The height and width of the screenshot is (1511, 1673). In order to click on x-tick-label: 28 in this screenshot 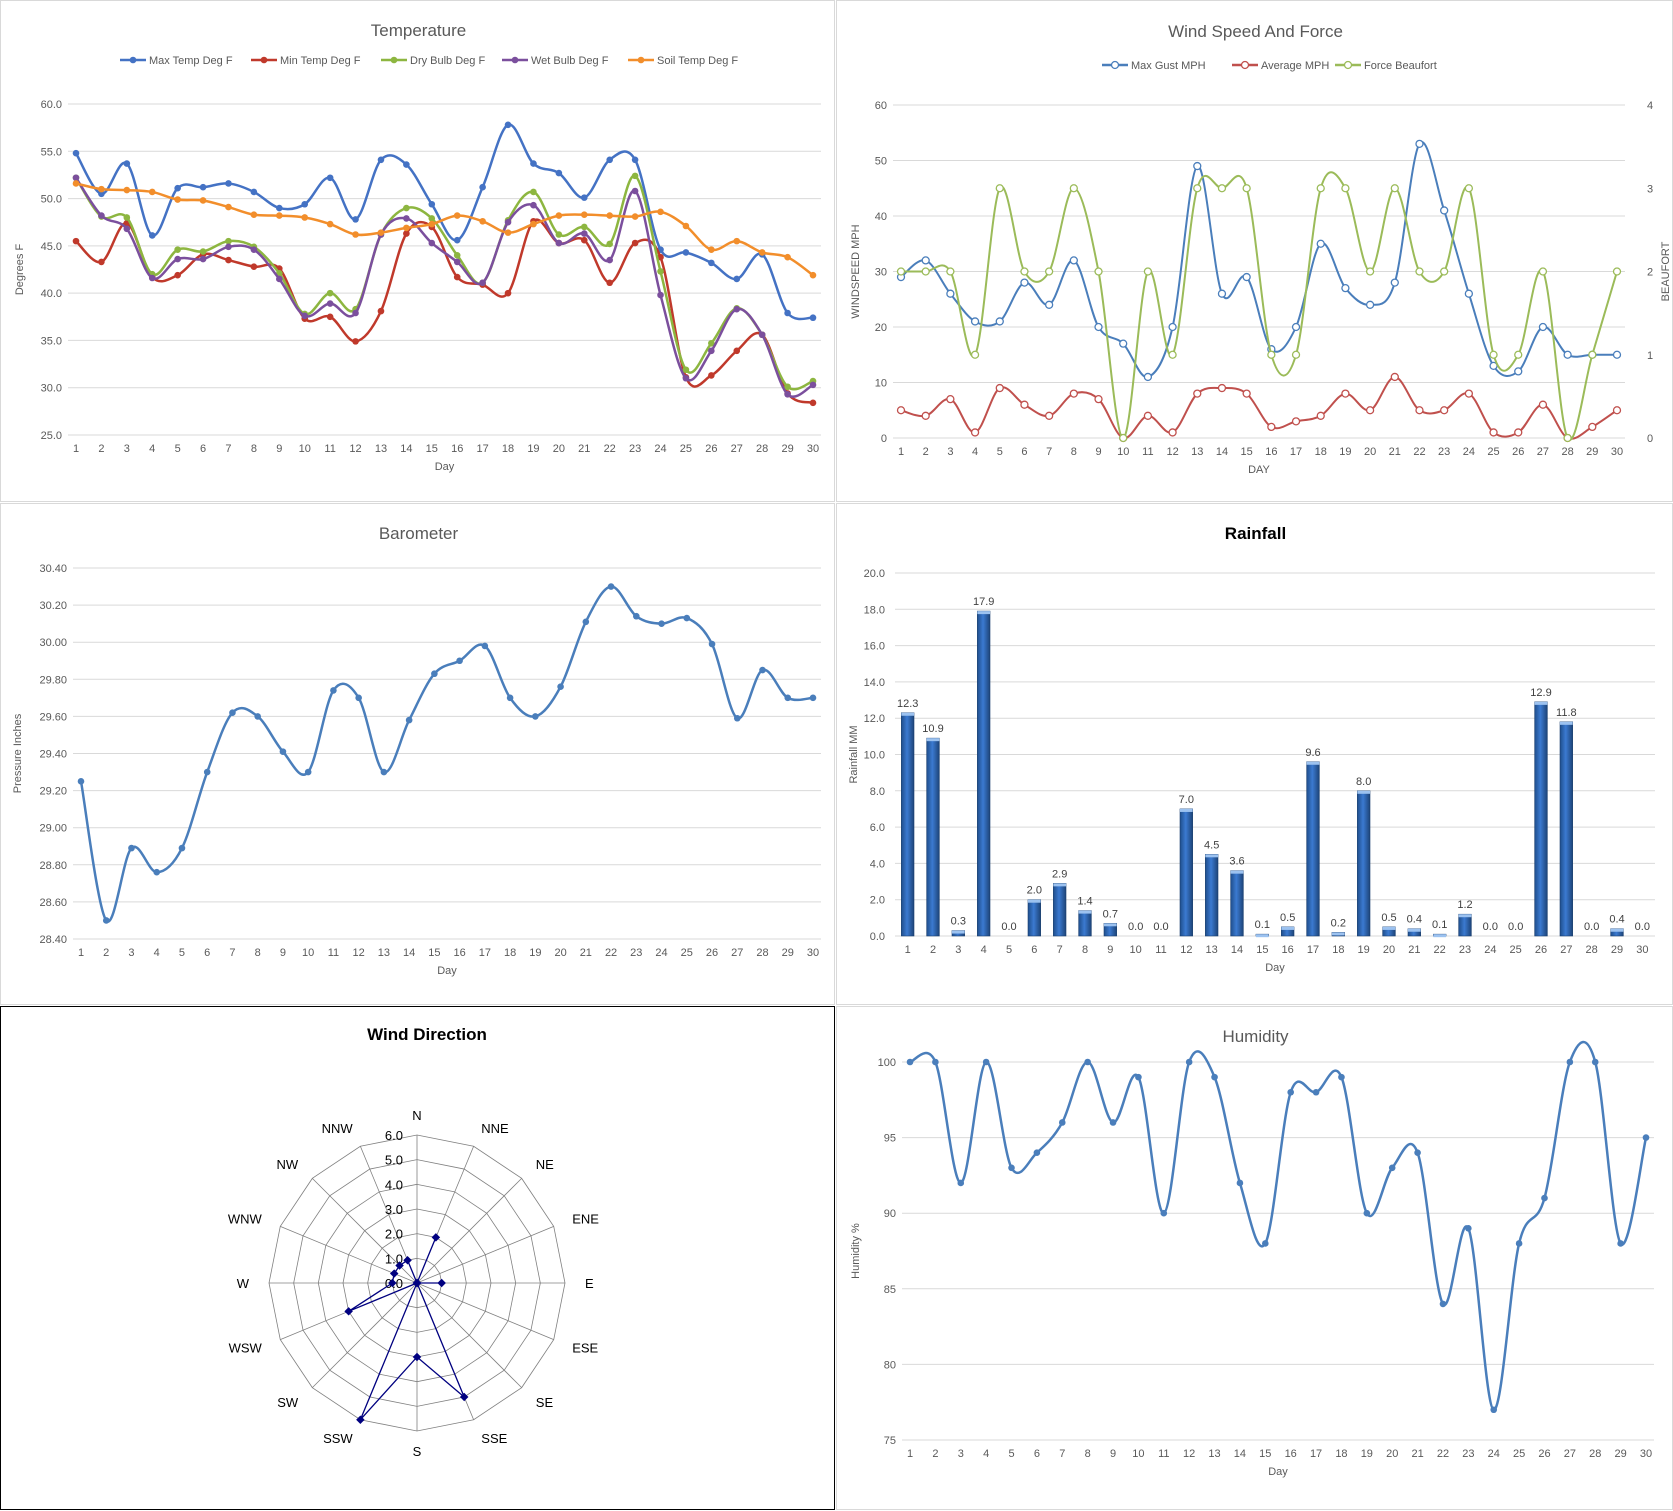, I will do `click(762, 449)`.